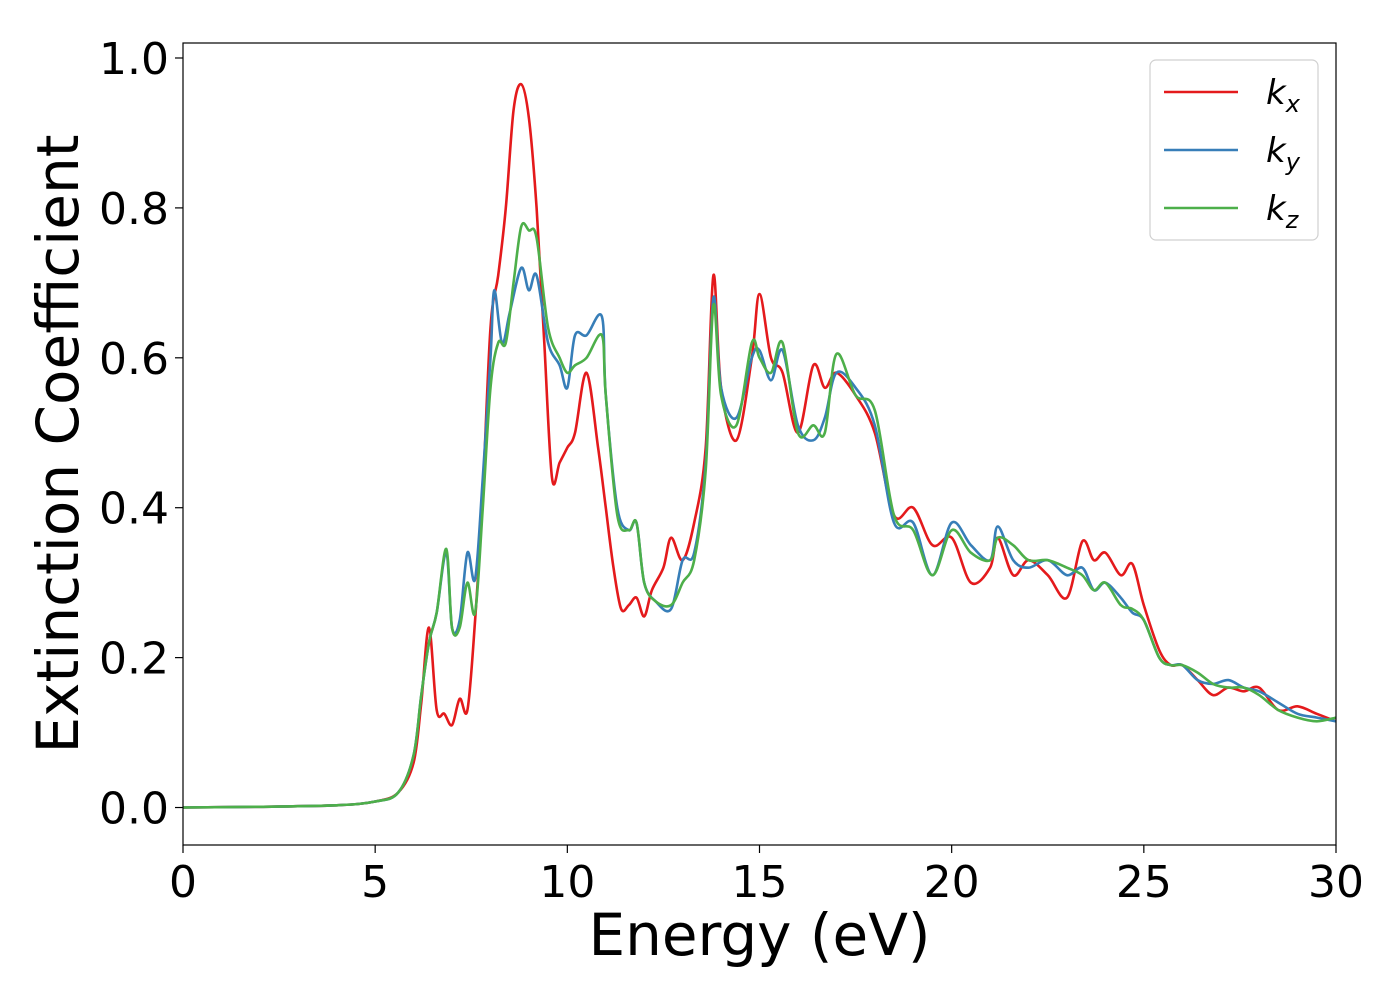  I want to click on legend-label-y: ky, so click(1283, 153).